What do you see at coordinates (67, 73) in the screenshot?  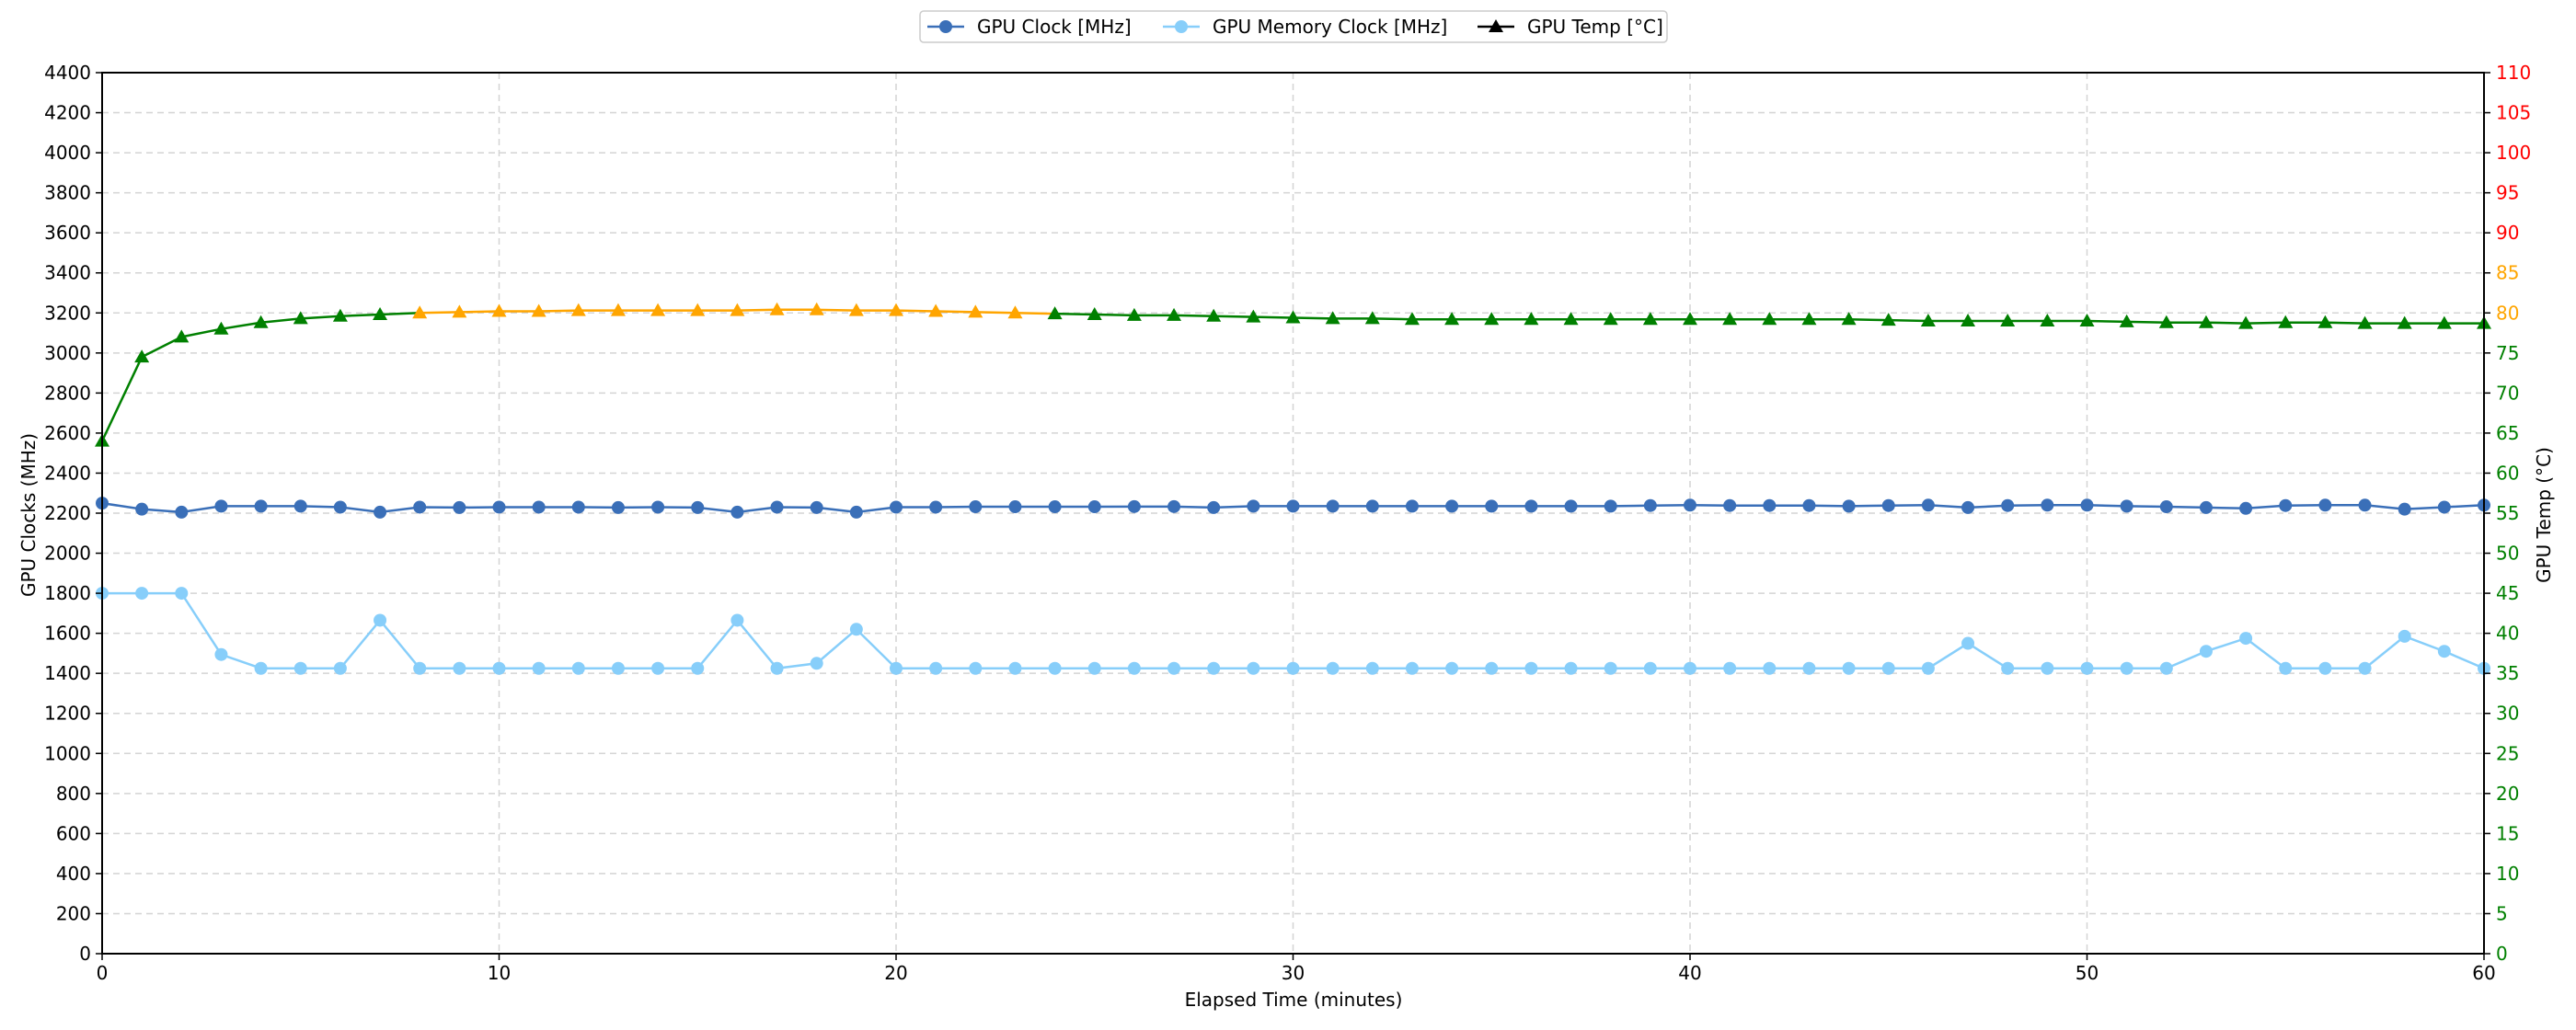 I see `y-left-tick-label: 4400` at bounding box center [67, 73].